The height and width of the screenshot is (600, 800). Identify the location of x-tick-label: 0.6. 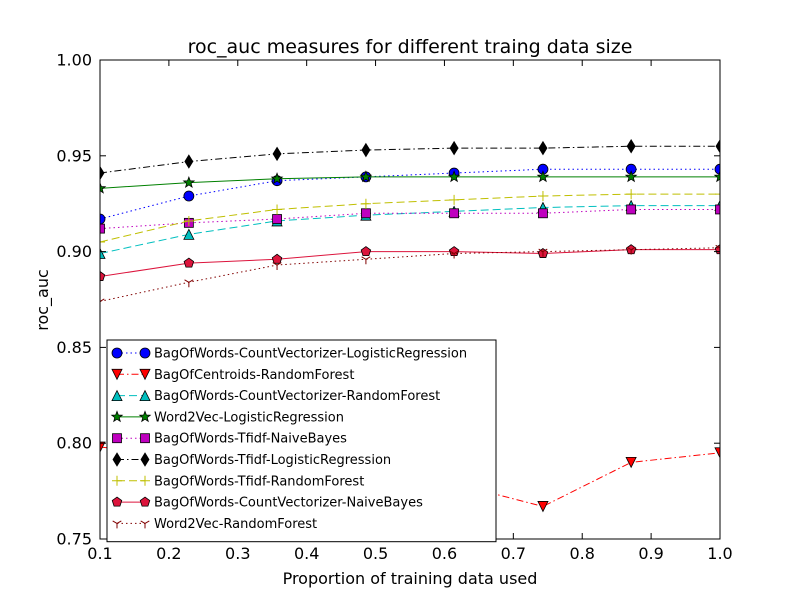
(444, 553).